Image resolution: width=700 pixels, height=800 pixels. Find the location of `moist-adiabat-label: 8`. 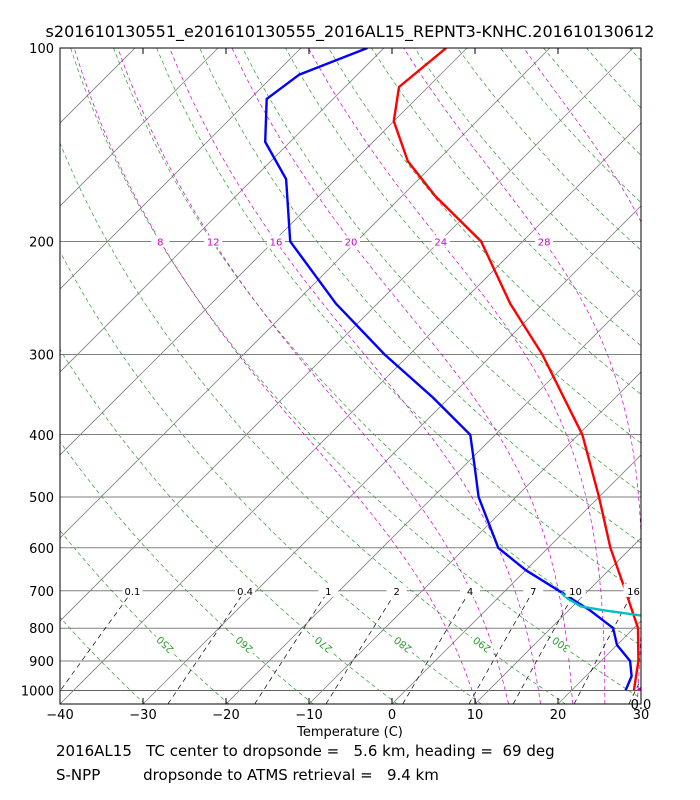

moist-adiabat-label: 8 is located at coordinates (160, 242).